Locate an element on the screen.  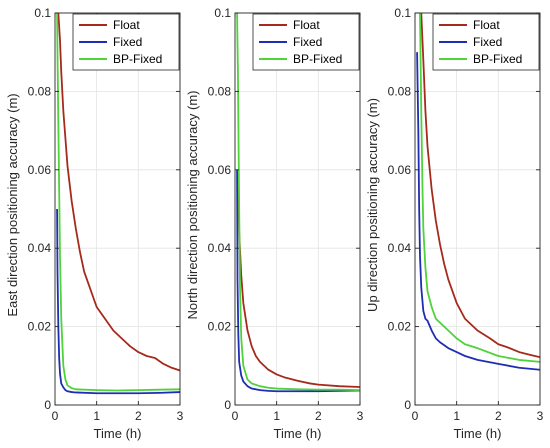
y-axis-label: East direction positioning accuracy (m) is located at coordinates (12, 204).